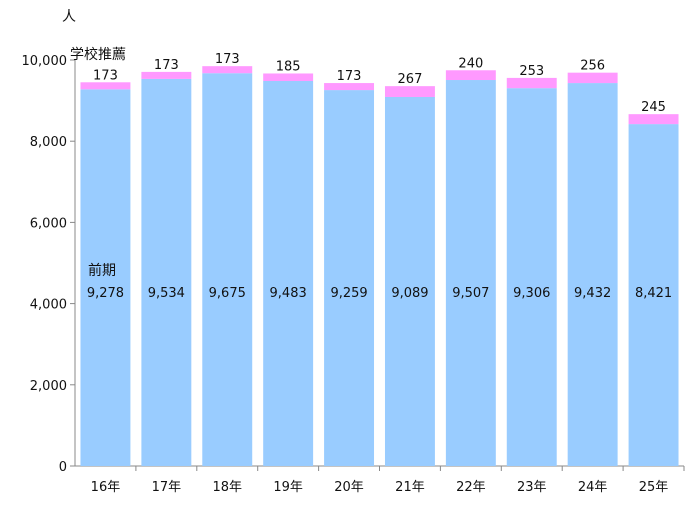  I want to click on x-axis-categories: 16年 17年 18年 19年 20年 21年 22年 23年 24年 25年, so click(388, 480).